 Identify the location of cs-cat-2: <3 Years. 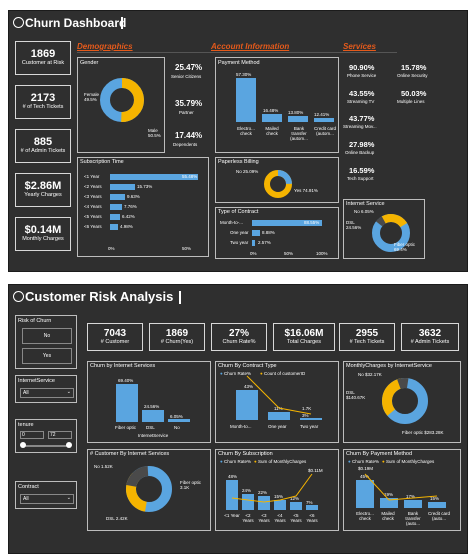
(264, 518).